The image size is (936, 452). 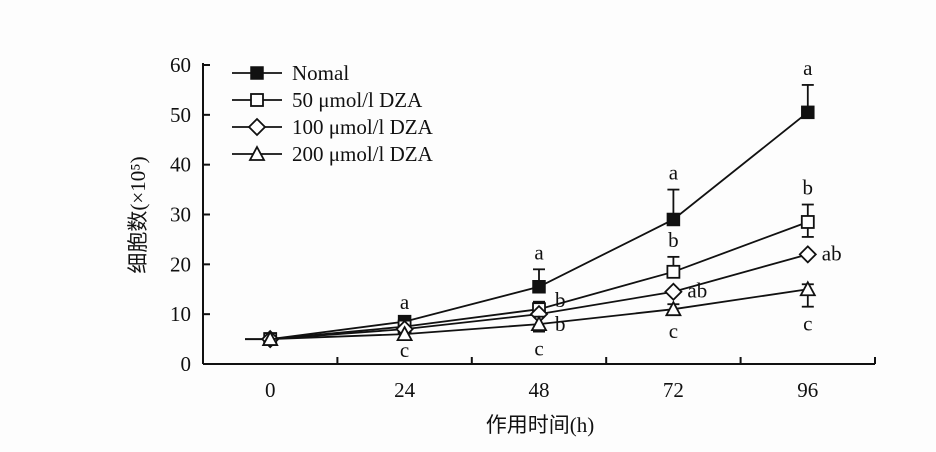 I want to click on x-axis-label: 作用时间(h), so click(x=540, y=425).